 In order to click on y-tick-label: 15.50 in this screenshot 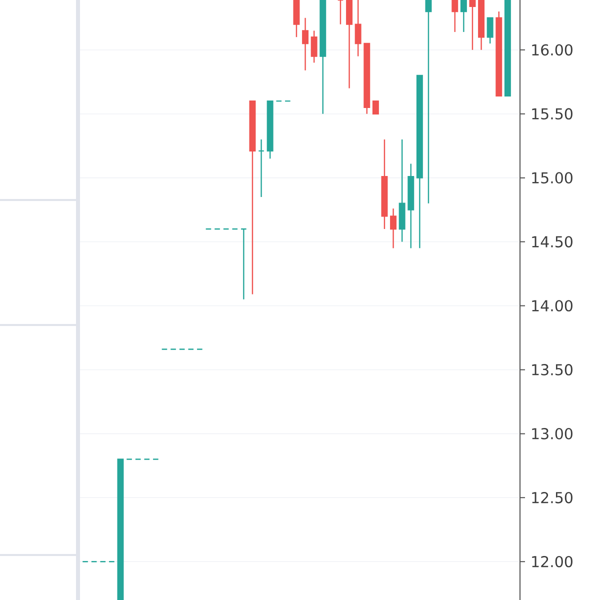, I will do `click(552, 114)`.